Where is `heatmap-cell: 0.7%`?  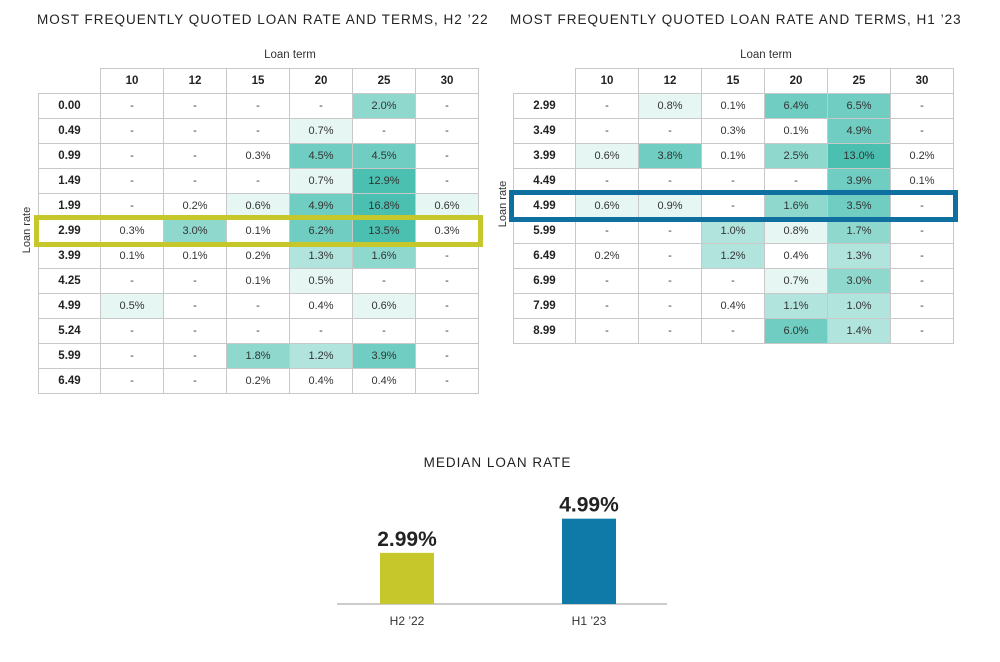 heatmap-cell: 0.7% is located at coordinates (796, 281).